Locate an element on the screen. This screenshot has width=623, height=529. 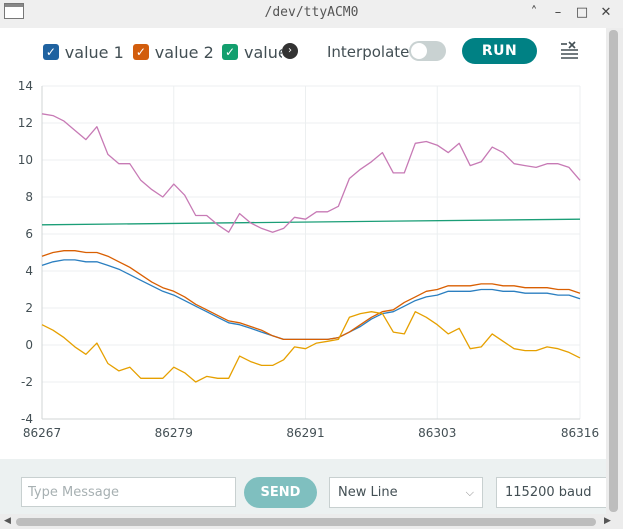
baud-rate-value: 115200 baud is located at coordinates (548, 492).